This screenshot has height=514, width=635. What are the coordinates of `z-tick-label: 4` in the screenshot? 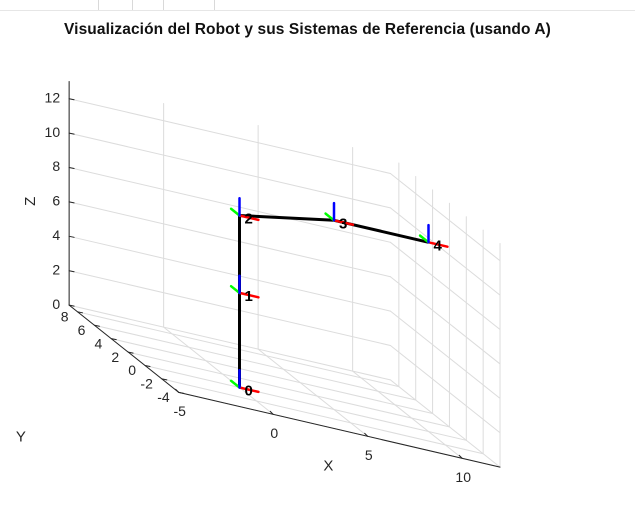 It's located at (56, 235).